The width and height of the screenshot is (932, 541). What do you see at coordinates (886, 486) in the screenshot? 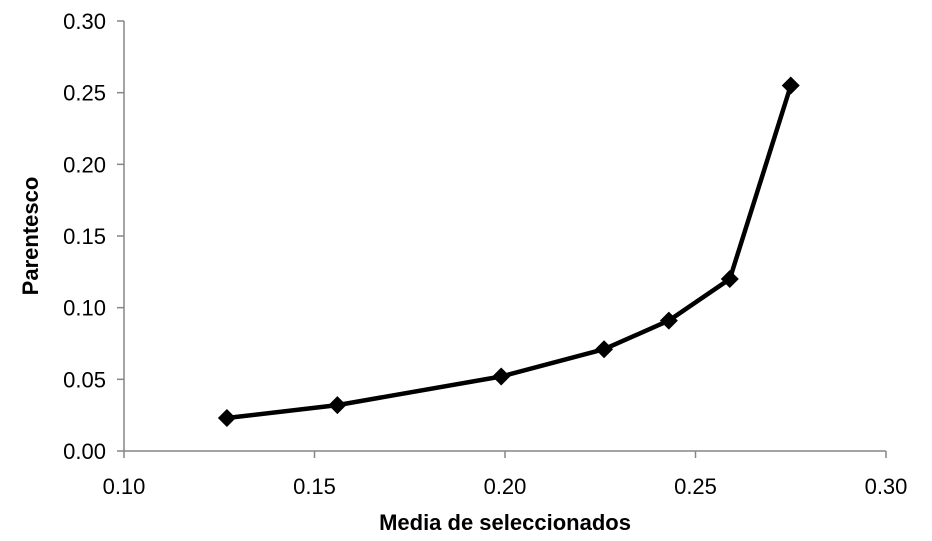
I see `x-tick-label: 0.30` at bounding box center [886, 486].